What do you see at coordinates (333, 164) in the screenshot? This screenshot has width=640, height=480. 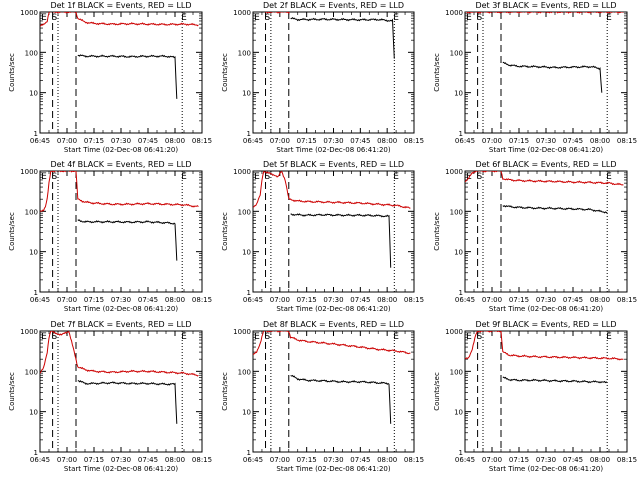 I see `panel-title: Det 5f BLACK = Events, RED = LLD` at bounding box center [333, 164].